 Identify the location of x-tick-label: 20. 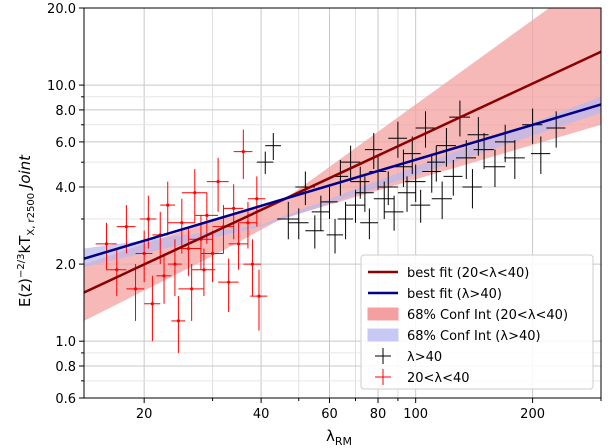
(144, 414).